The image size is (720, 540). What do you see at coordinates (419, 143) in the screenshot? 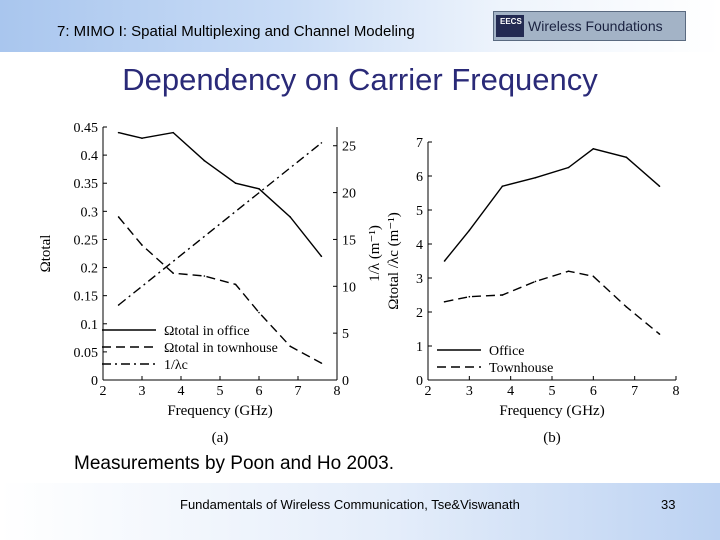
I see `y-tick-label: 7` at bounding box center [419, 143].